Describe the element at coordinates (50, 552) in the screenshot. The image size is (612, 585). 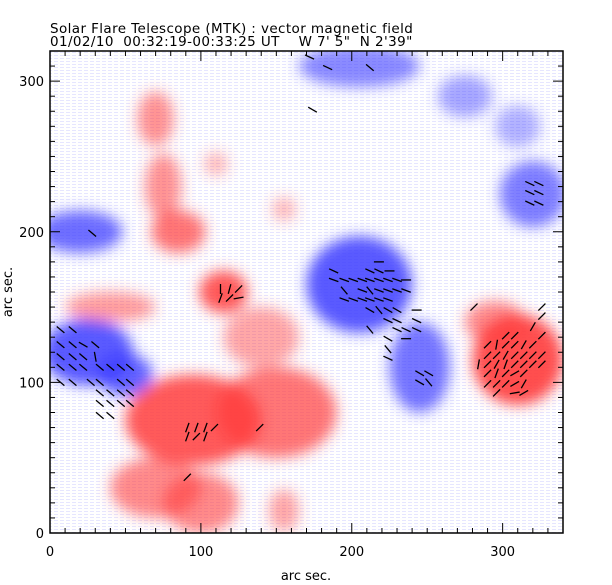
I see `x-tick-label: 0` at that location.